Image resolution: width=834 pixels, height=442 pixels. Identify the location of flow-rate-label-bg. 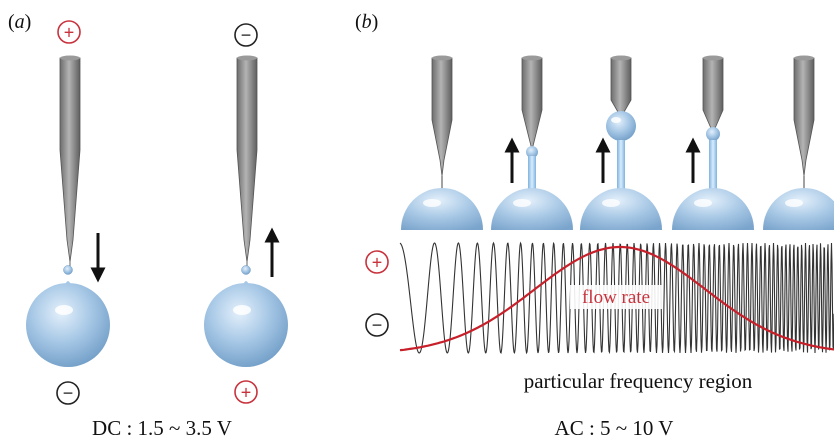
(616, 297).